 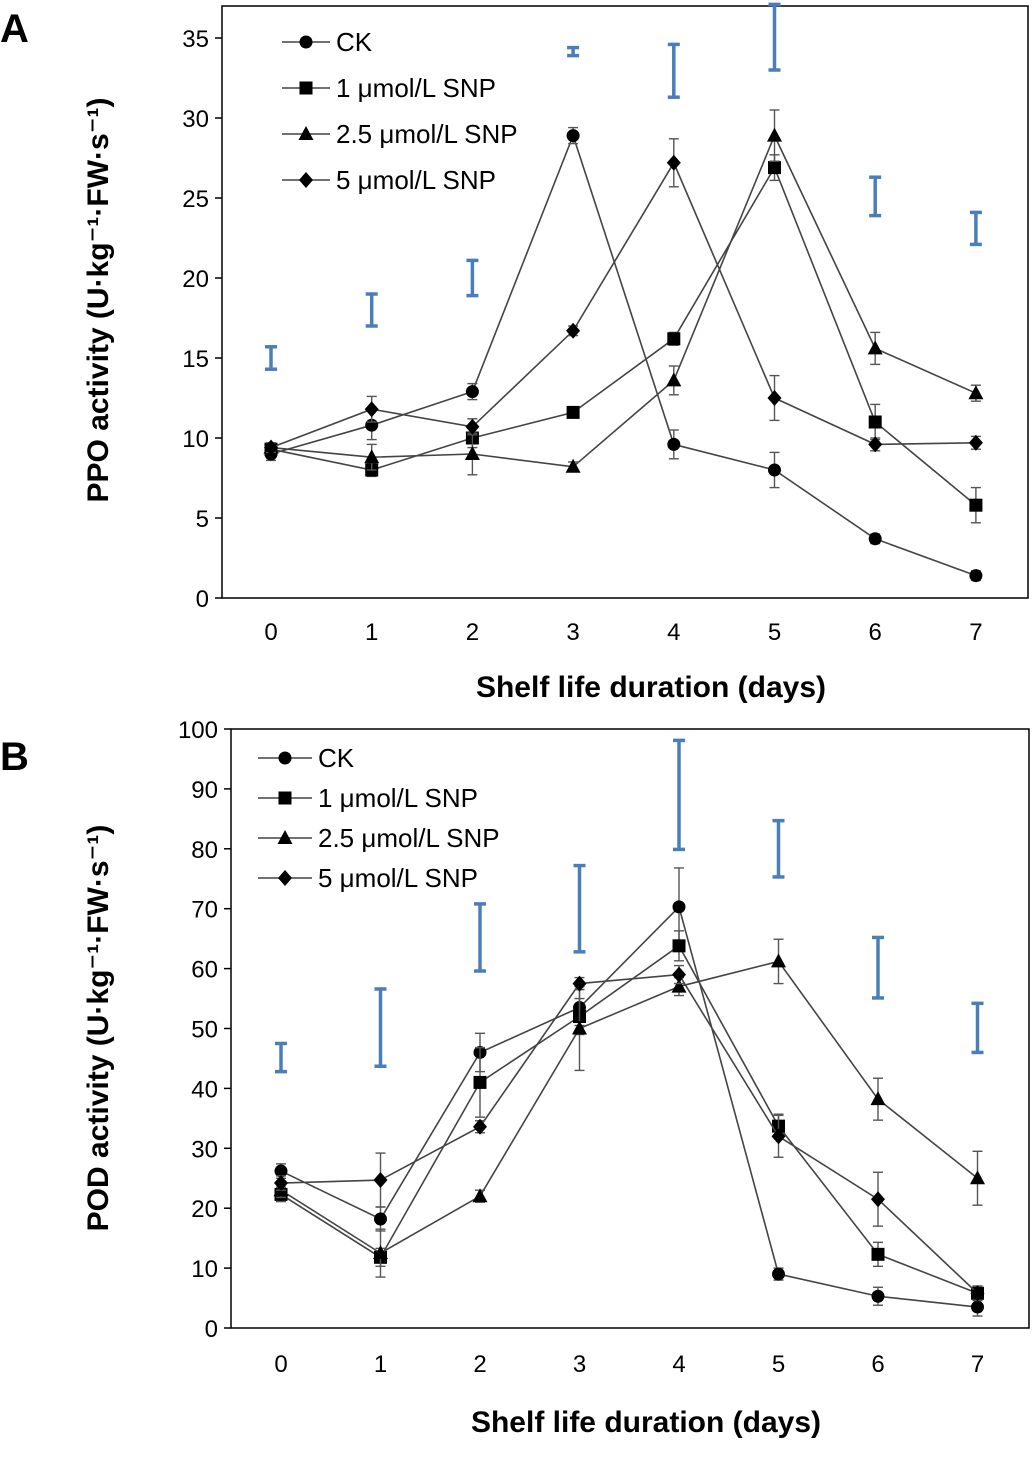 I want to click on panel-label-a: A, so click(x=14, y=29).